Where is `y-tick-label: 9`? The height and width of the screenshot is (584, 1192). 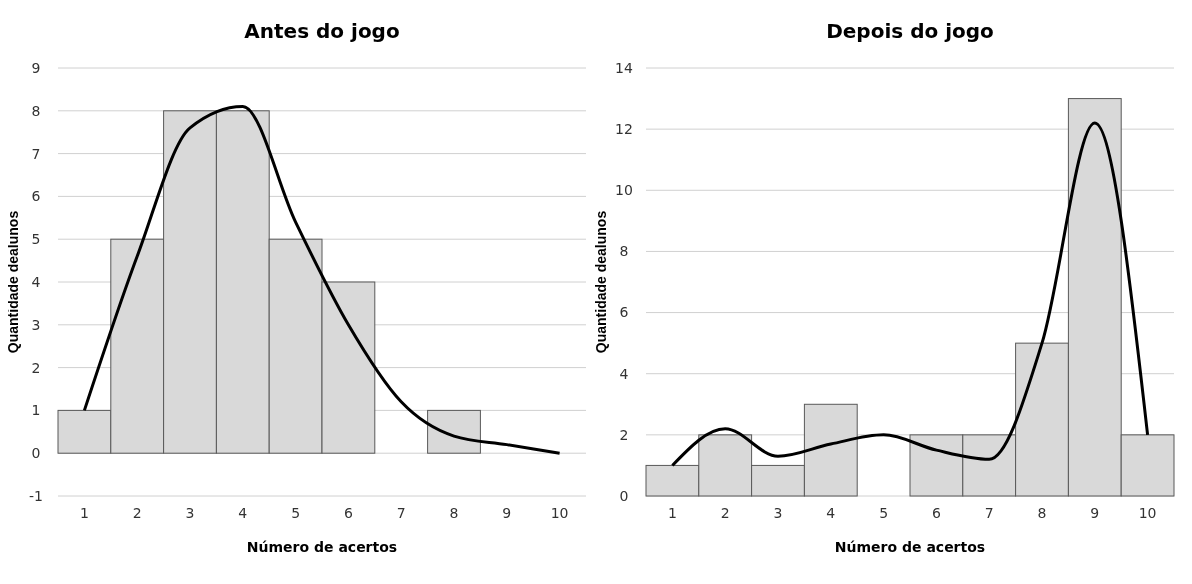
y-tick-label: 9 is located at coordinates (36, 67).